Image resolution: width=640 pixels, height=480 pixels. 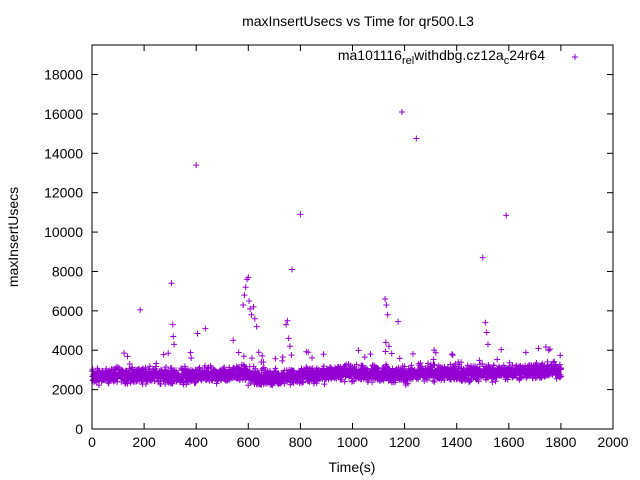 I want to click on y-tick-label: 18000, so click(x=63, y=75).